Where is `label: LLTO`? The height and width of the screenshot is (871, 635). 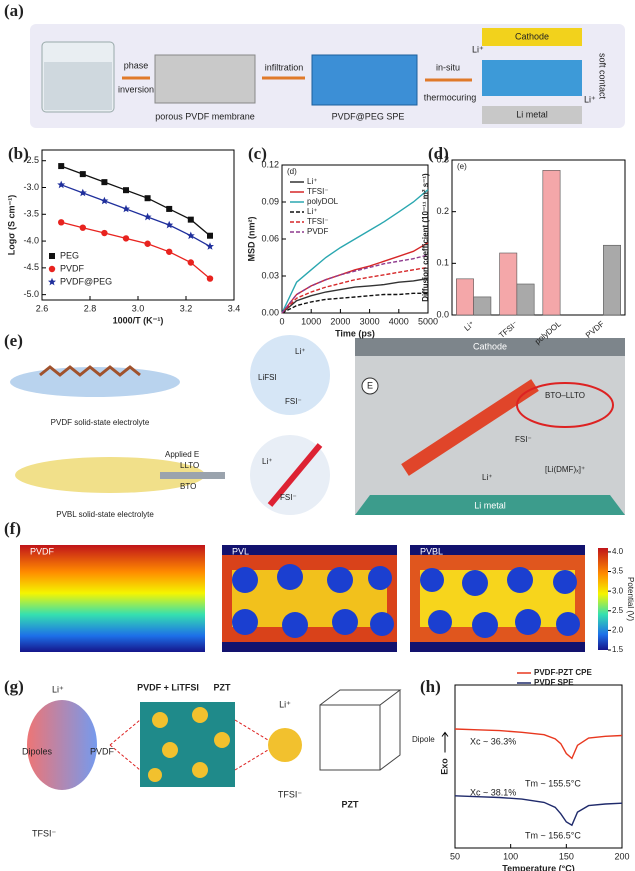 label: LLTO is located at coordinates (189, 465).